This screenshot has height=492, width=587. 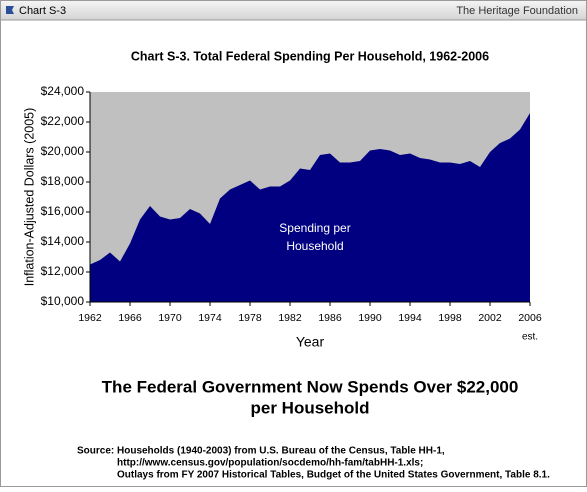 What do you see at coordinates (314, 228) in the screenshot?
I see `annotation: Spending per` at bounding box center [314, 228].